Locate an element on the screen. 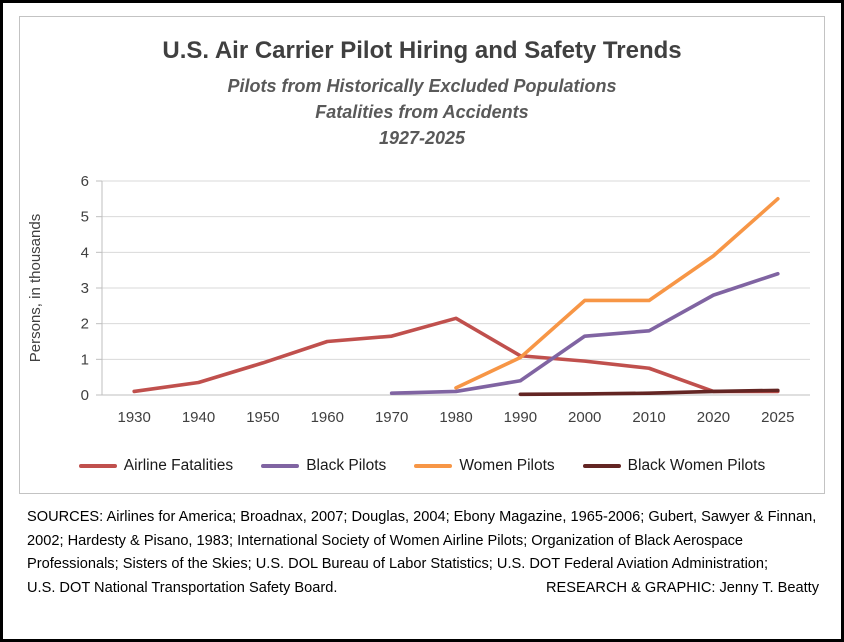 This screenshot has width=844, height=642. legend-label: Airline Fatalities is located at coordinates (178, 466).